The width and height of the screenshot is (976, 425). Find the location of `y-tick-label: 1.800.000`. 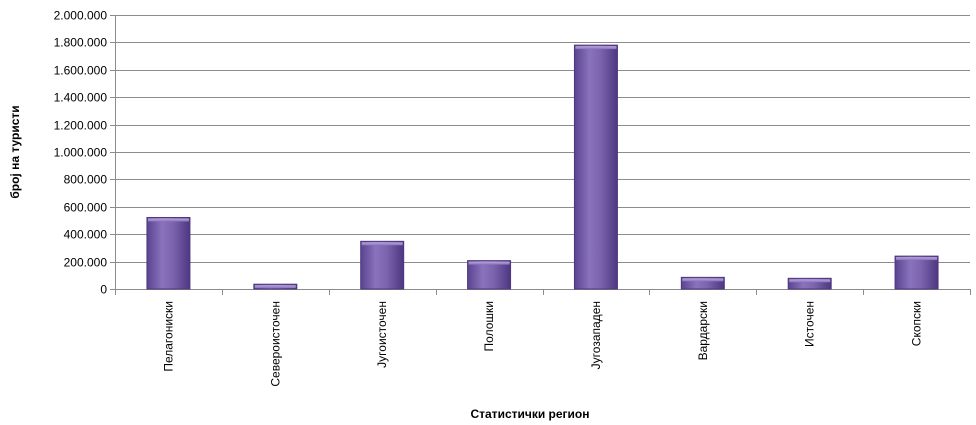

y-tick-label: 1.800.000 is located at coordinates (81, 43).